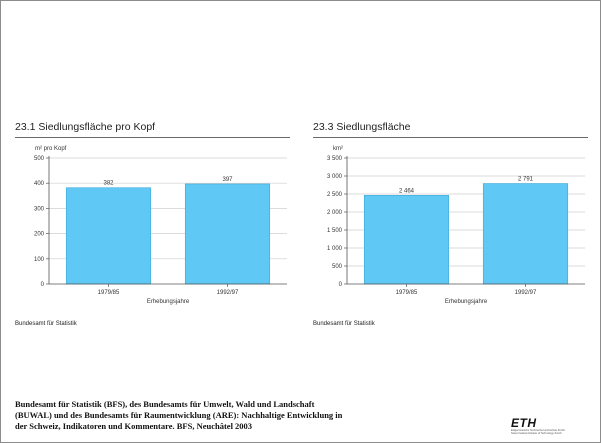 The image size is (601, 443). What do you see at coordinates (335, 213) in the screenshot?
I see `y-tick-label: 2 000` at bounding box center [335, 213].